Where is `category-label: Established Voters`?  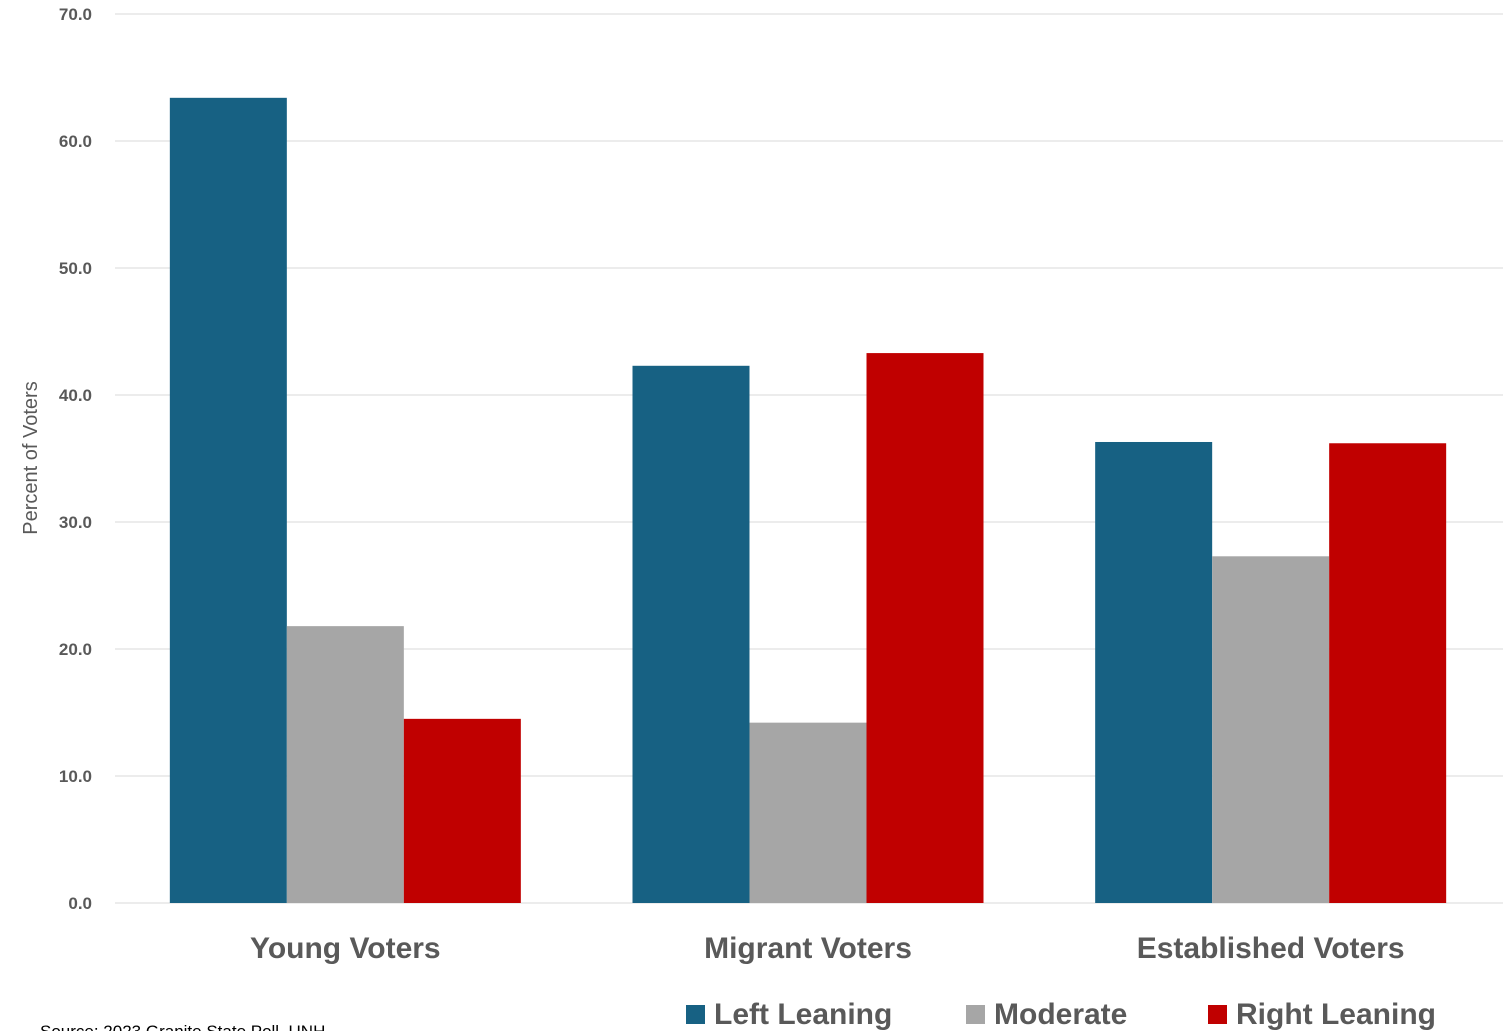 category-label: Established Voters is located at coordinates (1271, 948).